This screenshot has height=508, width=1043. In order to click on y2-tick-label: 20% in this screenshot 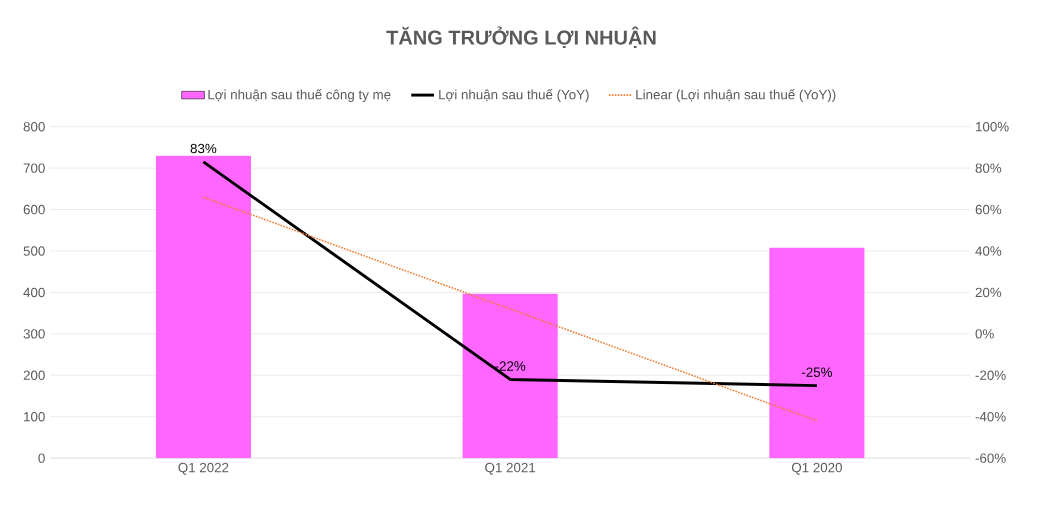, I will do `click(988, 292)`.